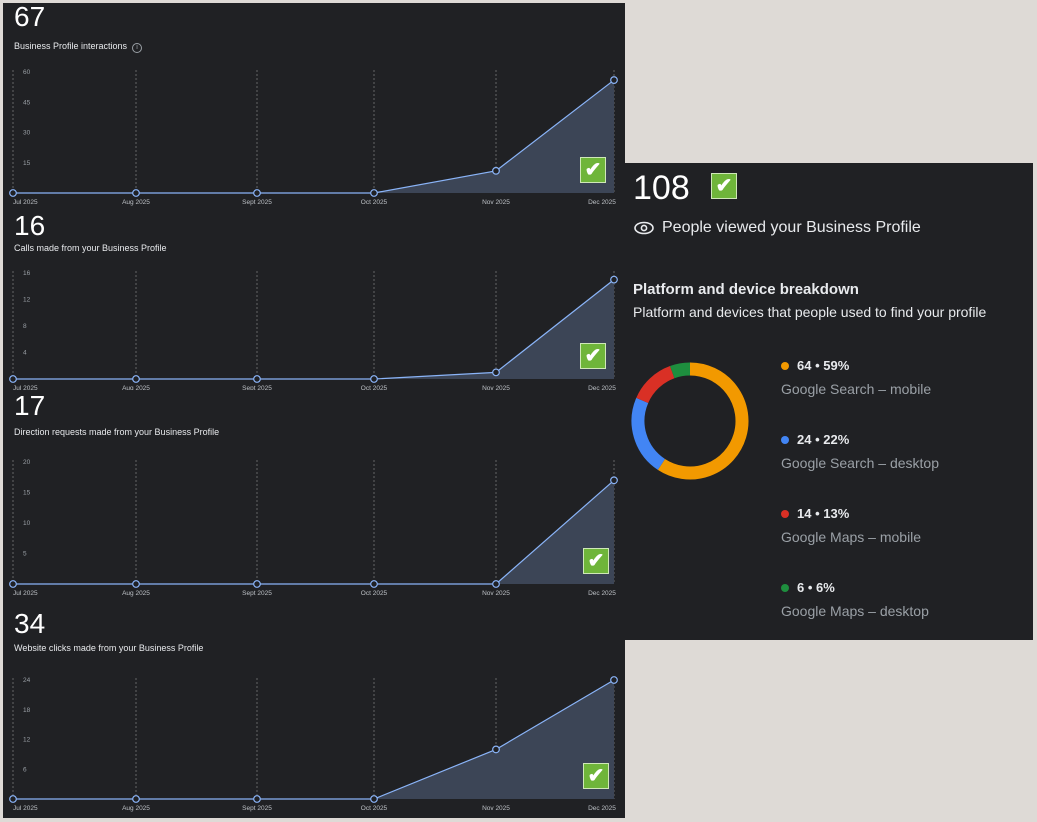  Describe the element at coordinates (30, 623) in the screenshot. I see `metric-total: 34` at that location.